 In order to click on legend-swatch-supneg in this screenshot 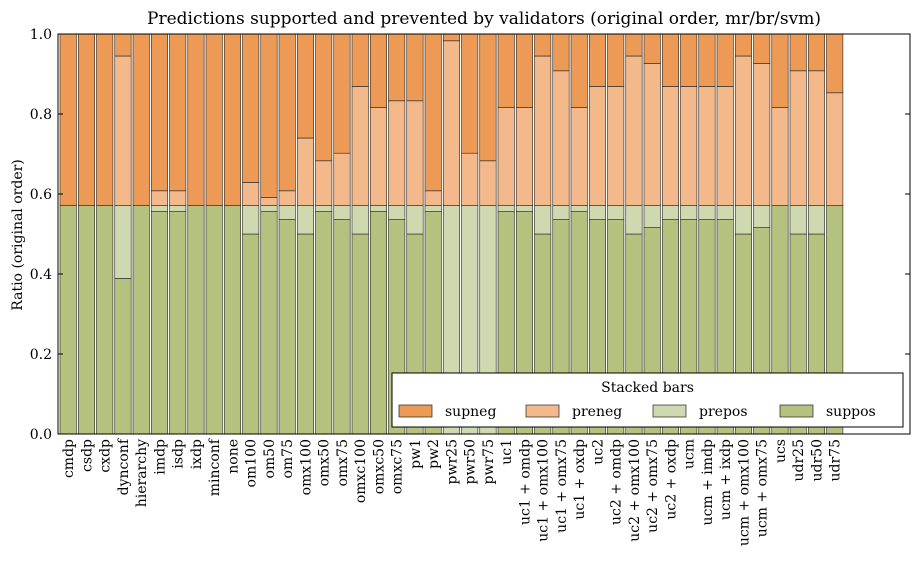, I will do `click(415, 411)`.